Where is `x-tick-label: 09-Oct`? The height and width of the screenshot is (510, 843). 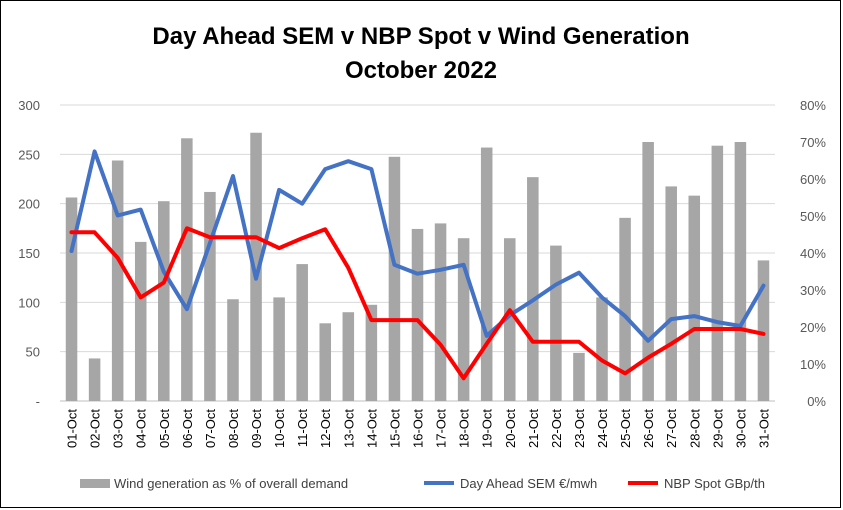
x-tick-label: 09-Oct is located at coordinates (256, 428).